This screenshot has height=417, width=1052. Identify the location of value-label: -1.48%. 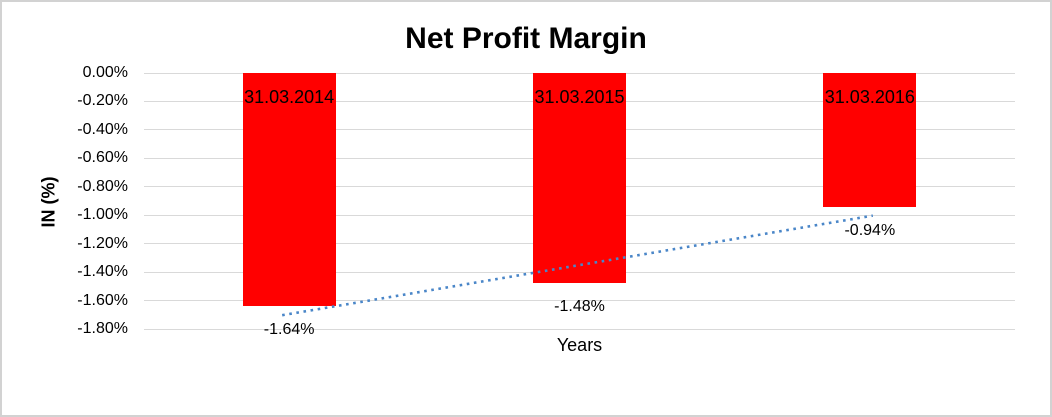
(579, 307).